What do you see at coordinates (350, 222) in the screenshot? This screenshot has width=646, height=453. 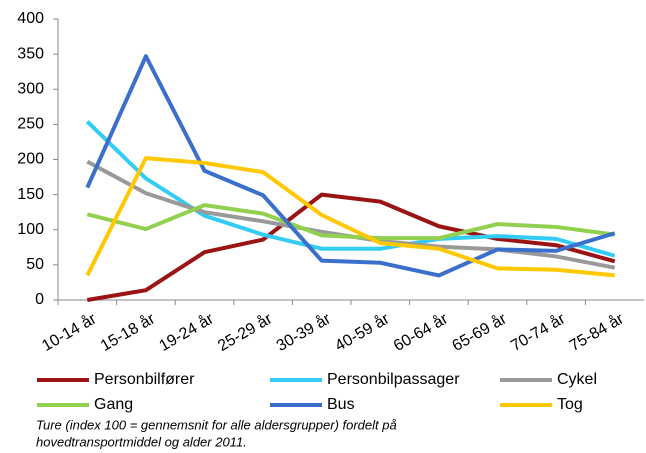 I see `series-line` at bounding box center [350, 222].